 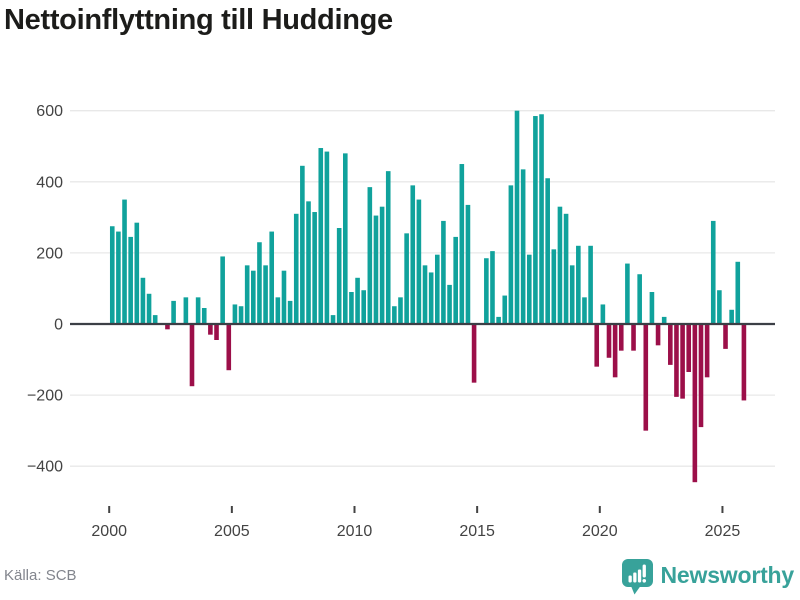 What do you see at coordinates (355, 531) in the screenshot?
I see `x-tick-label: 2010` at bounding box center [355, 531].